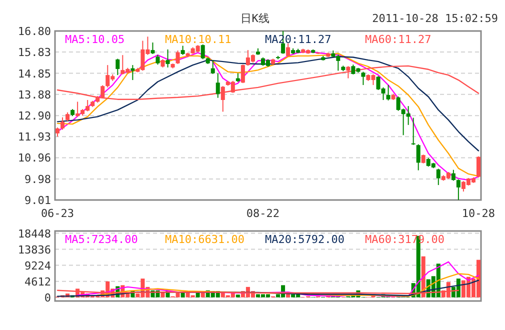 The height and width of the screenshot is (330, 505). What do you see at coordinates (198, 39) in the screenshot?
I see `series-label: MA10:10.11` at bounding box center [198, 39].